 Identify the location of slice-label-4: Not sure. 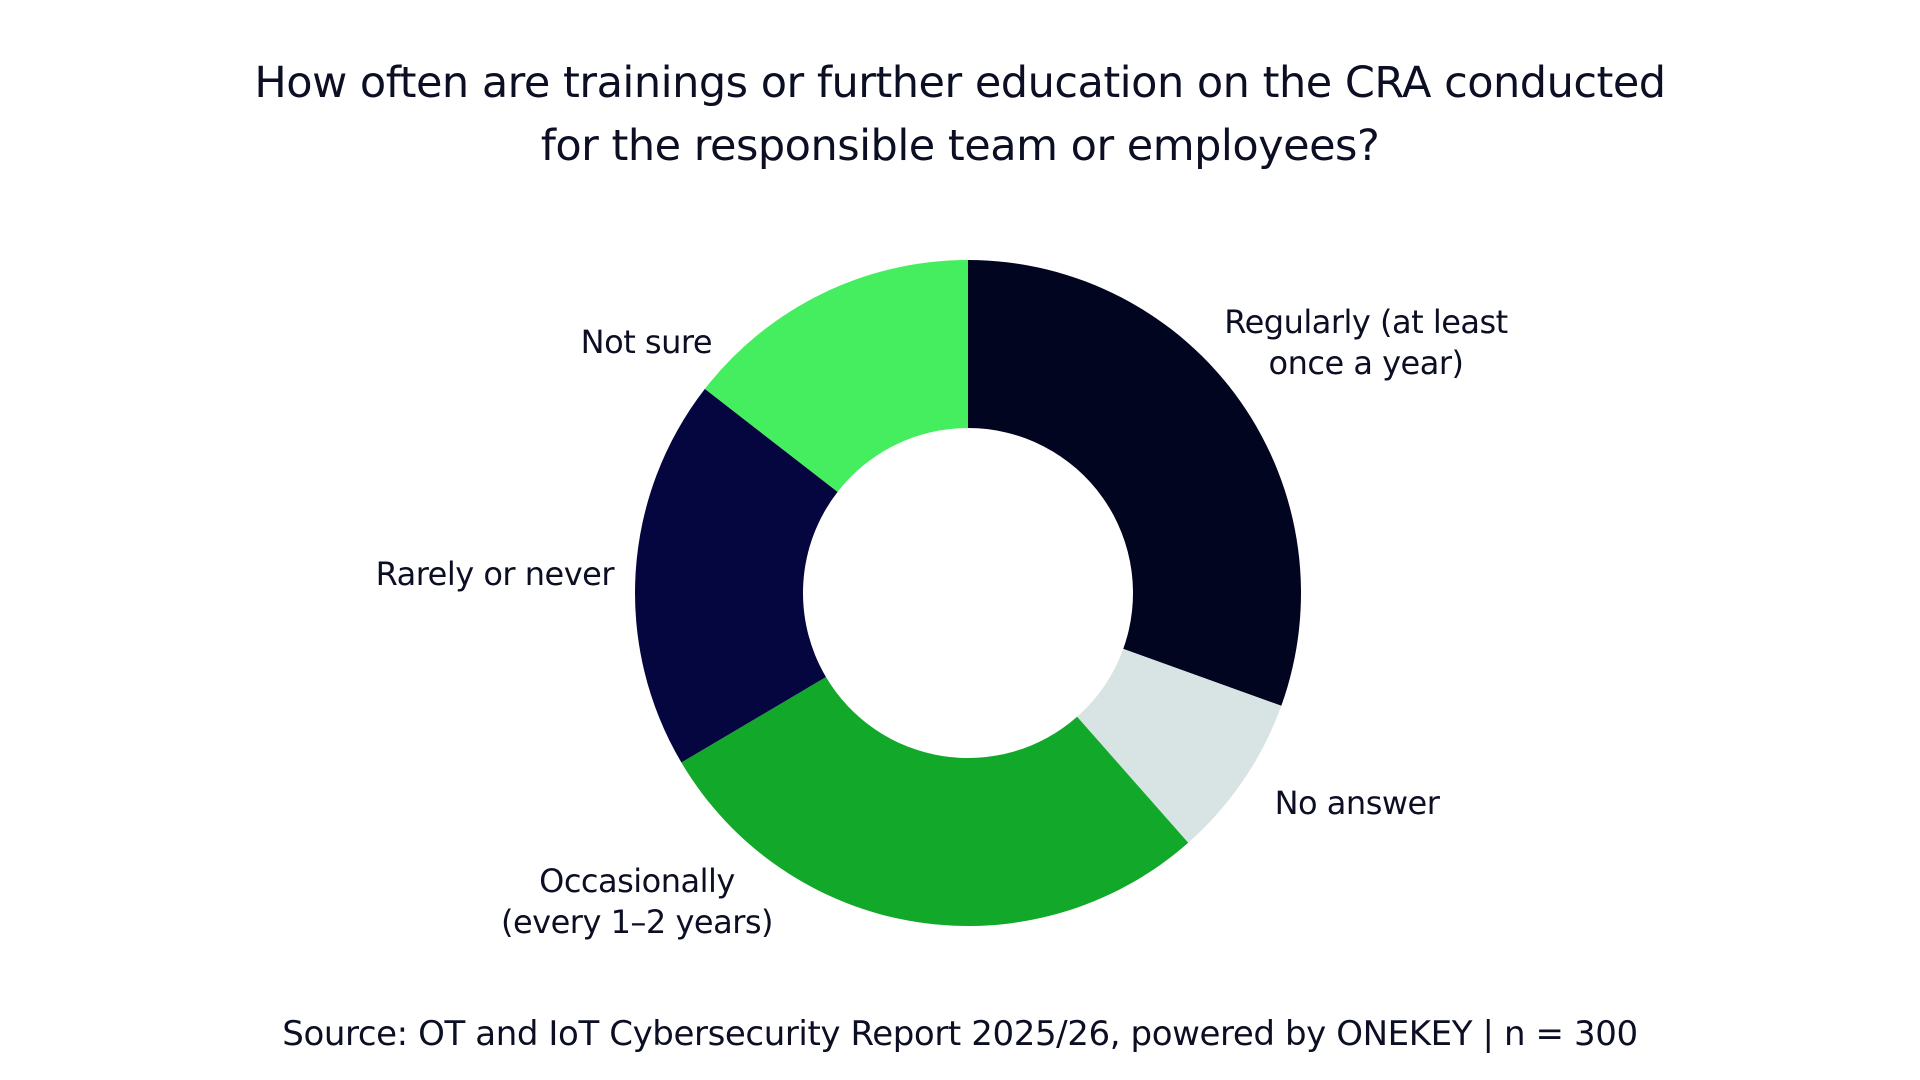
(646, 342).